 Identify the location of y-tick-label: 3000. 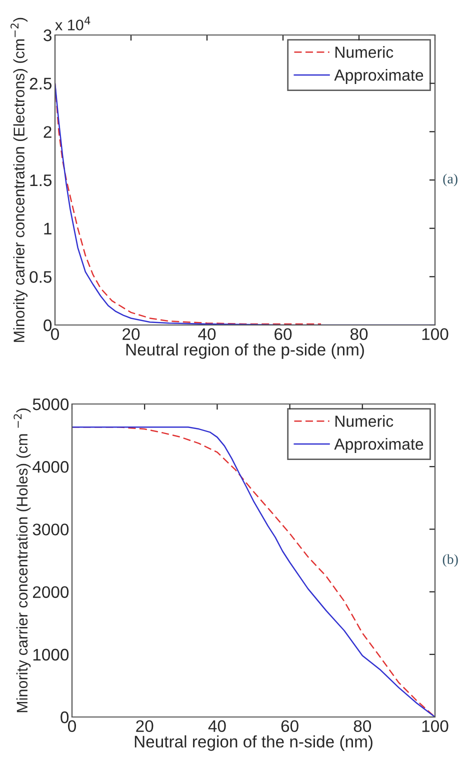
(50, 530).